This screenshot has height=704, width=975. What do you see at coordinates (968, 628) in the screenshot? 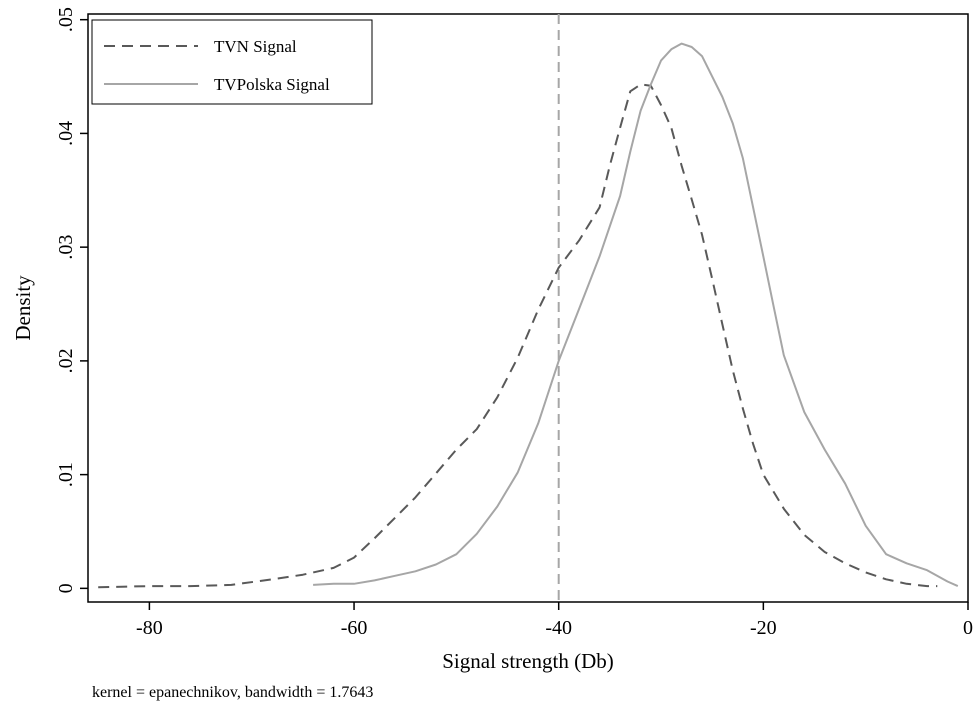
I see `x-tick-label: 0` at bounding box center [968, 628].